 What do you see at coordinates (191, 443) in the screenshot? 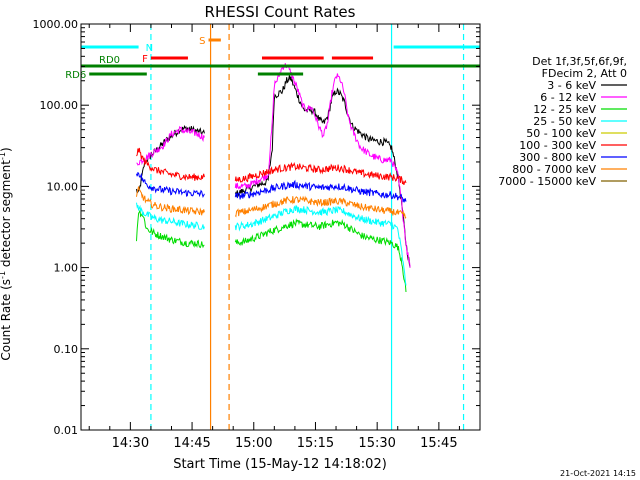
I see `x-tick-label: 14:45` at bounding box center [191, 443].